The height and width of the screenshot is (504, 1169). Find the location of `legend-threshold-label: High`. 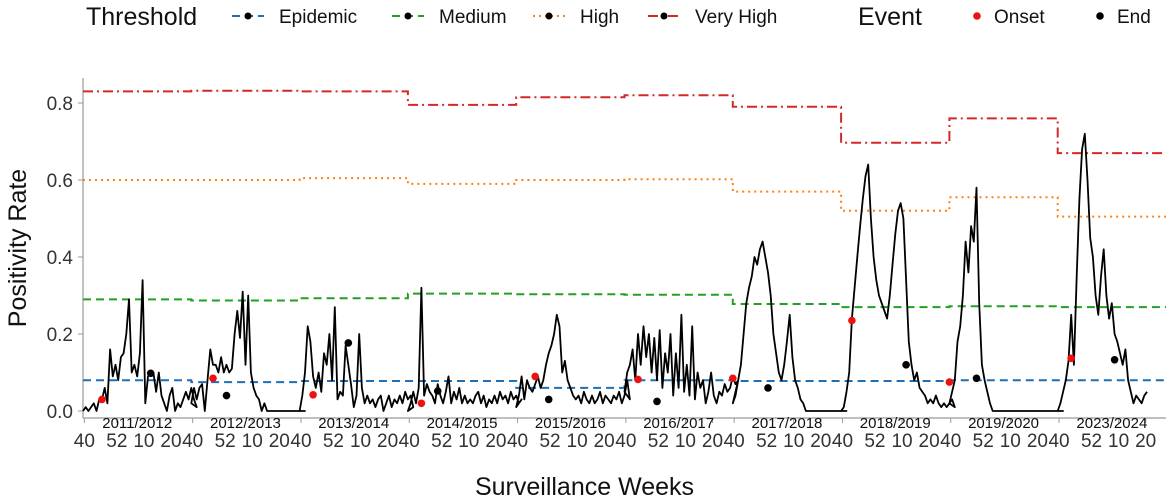

legend-threshold-label: High is located at coordinates (599, 17).